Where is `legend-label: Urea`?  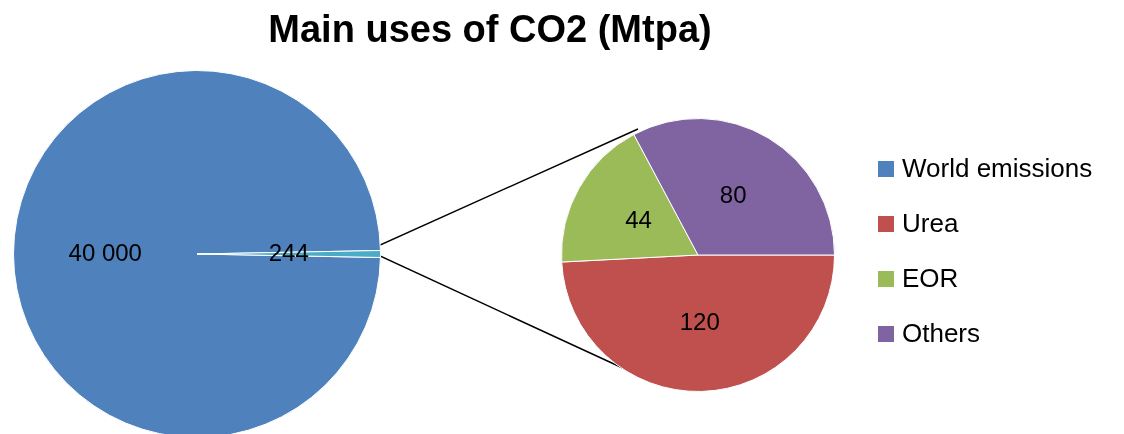
legend-label: Urea is located at coordinates (930, 223).